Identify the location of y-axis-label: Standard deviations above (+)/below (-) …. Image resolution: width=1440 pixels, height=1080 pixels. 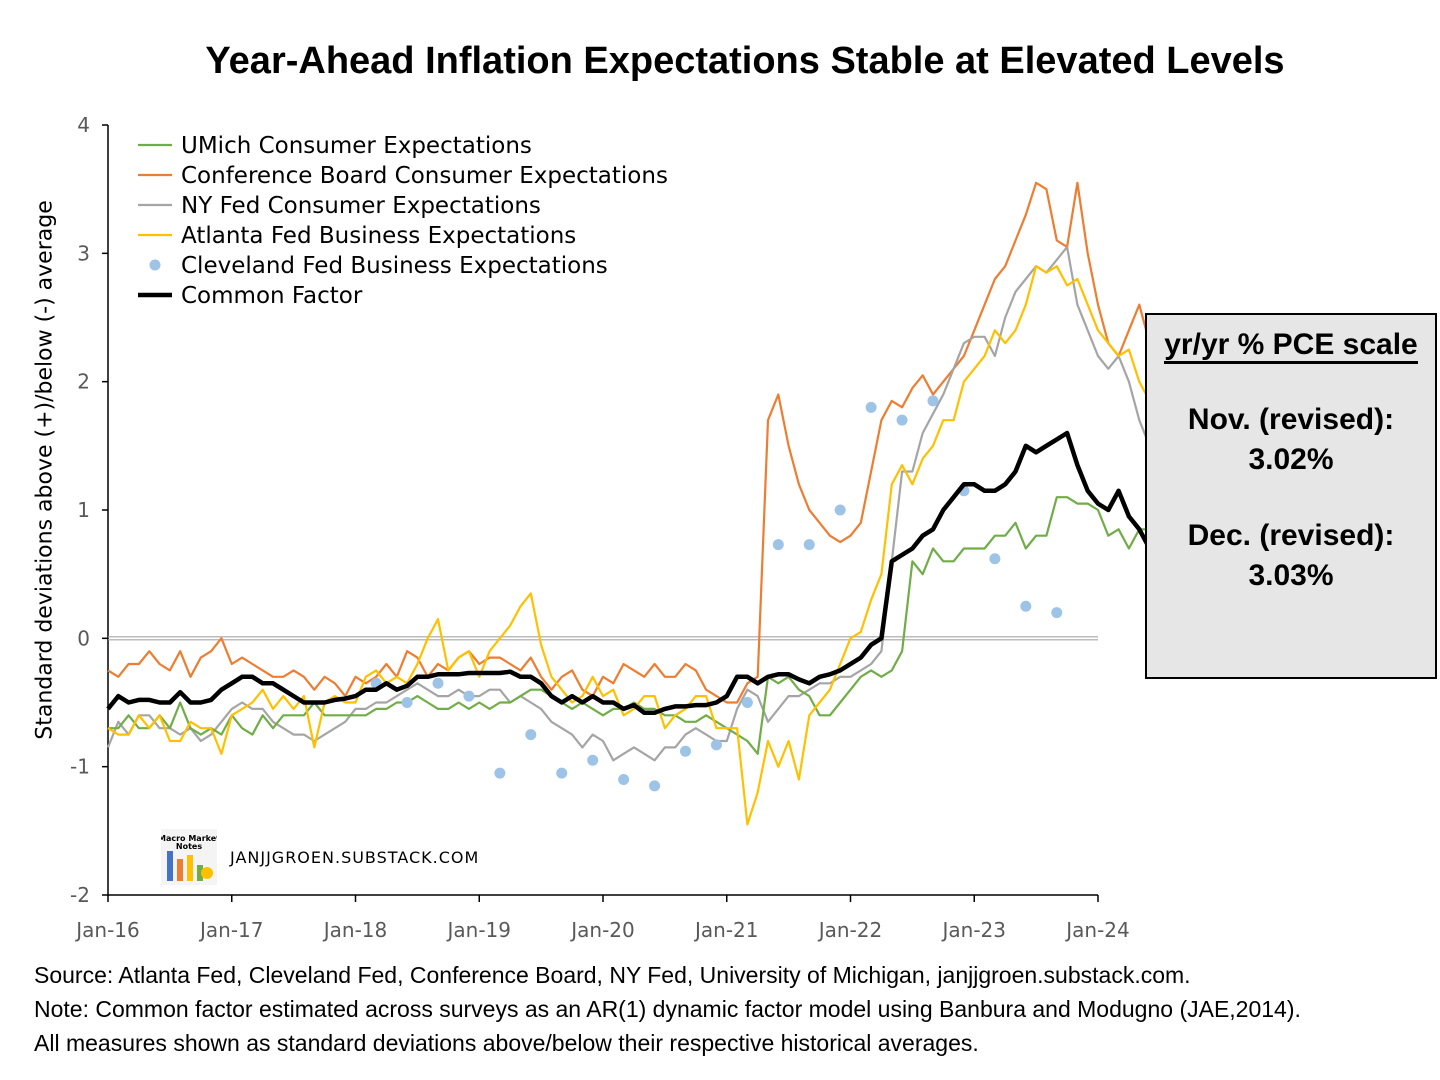
(45, 470).